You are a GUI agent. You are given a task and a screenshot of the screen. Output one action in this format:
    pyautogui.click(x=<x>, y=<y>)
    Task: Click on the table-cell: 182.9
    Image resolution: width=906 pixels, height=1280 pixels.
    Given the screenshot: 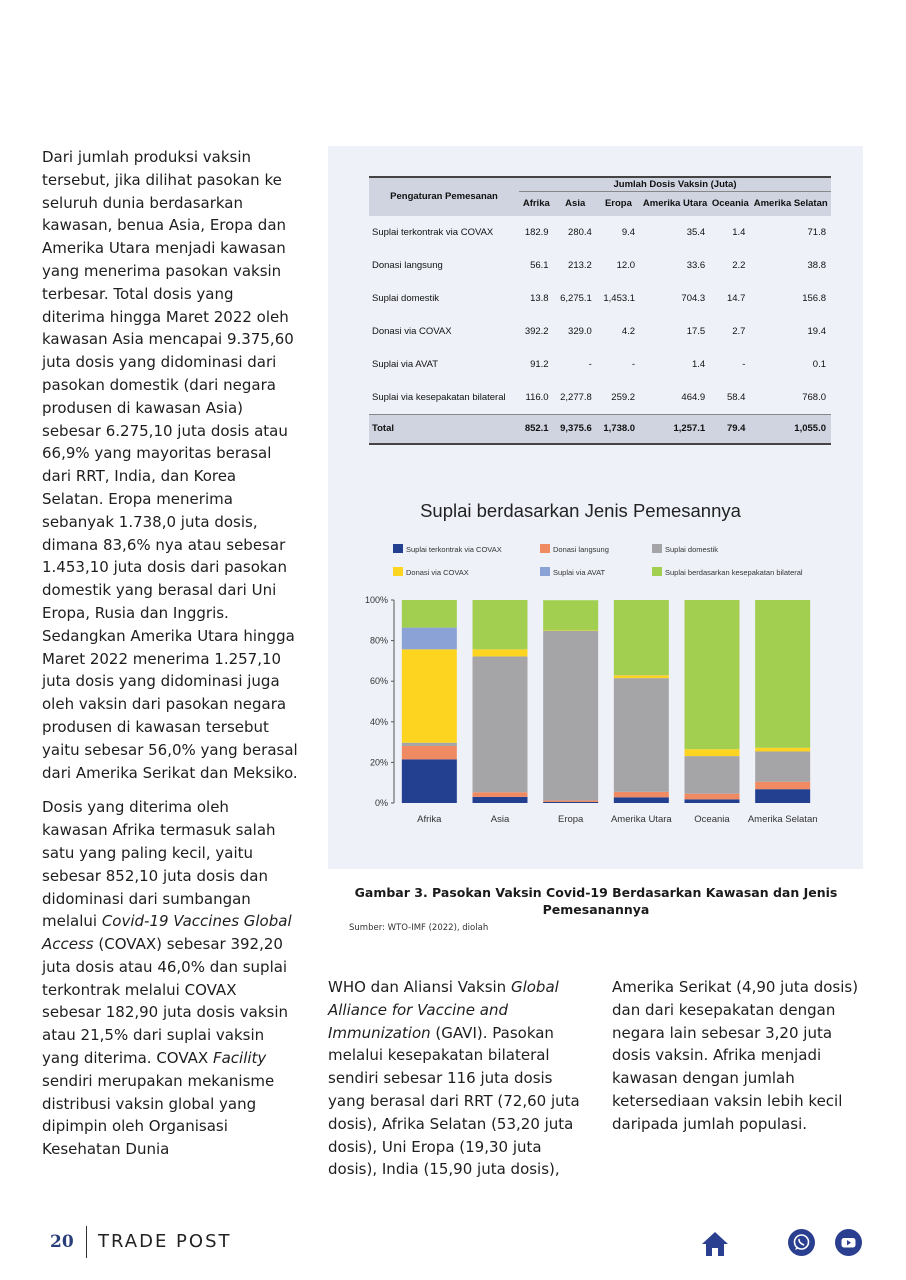 What is the action you would take?
    pyautogui.click(x=536, y=232)
    